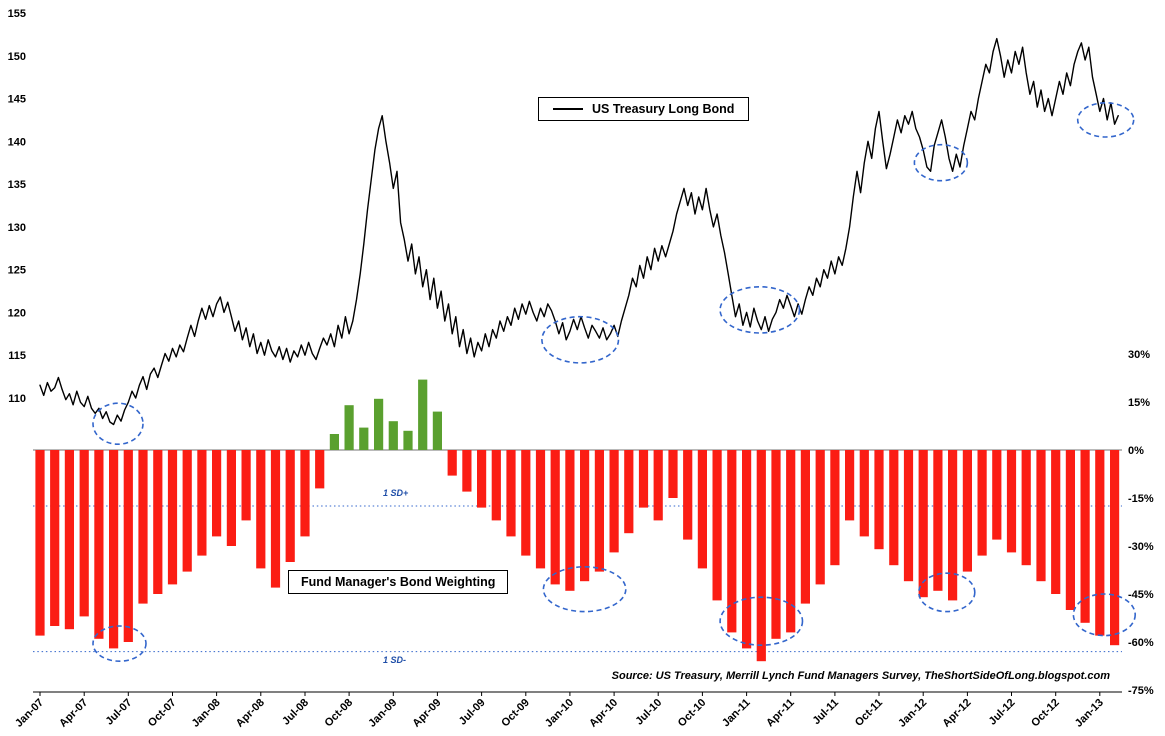 The height and width of the screenshot is (736, 1165). What do you see at coordinates (17, 271) in the screenshot?
I see `svg-text: 125` at bounding box center [17, 271].